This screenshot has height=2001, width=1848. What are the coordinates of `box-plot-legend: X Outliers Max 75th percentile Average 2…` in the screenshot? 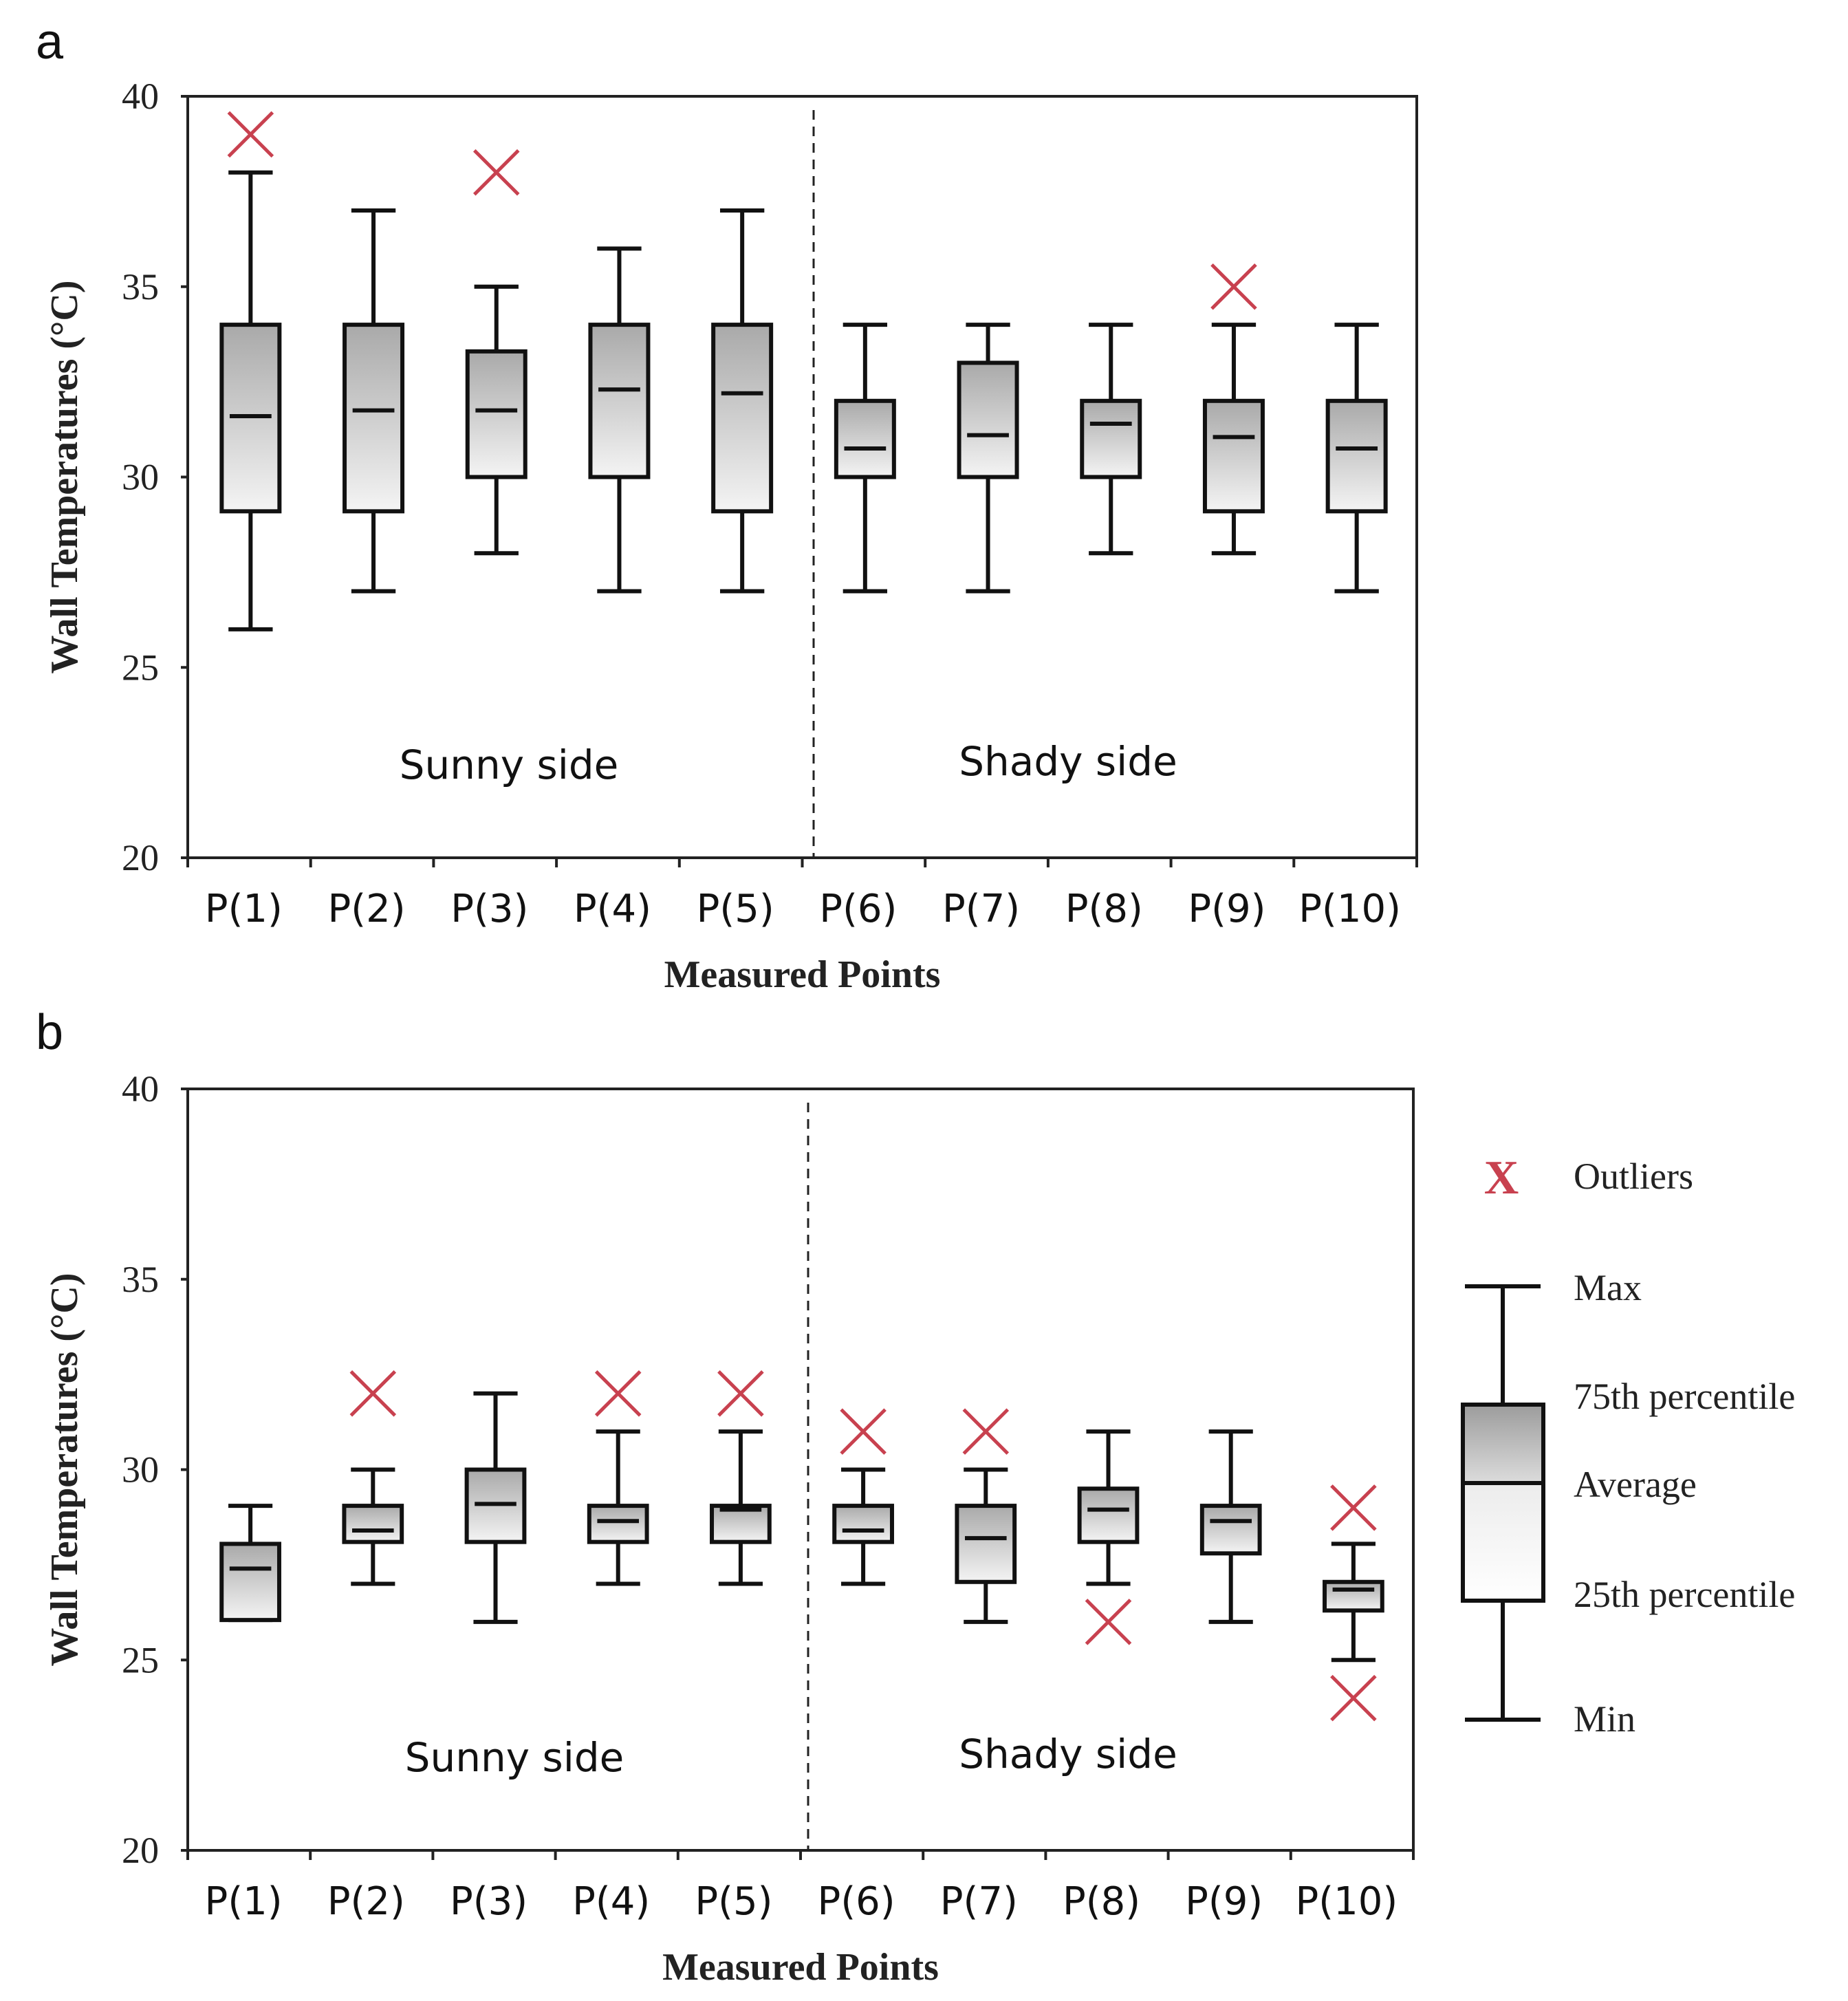 It's located at (1628, 1445).